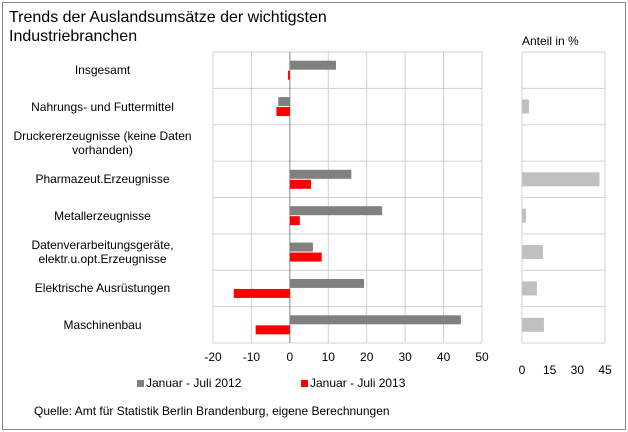  Describe the element at coordinates (102, 106) in the screenshot. I see `category-label: Nahrungs- und Futtermittel` at that location.